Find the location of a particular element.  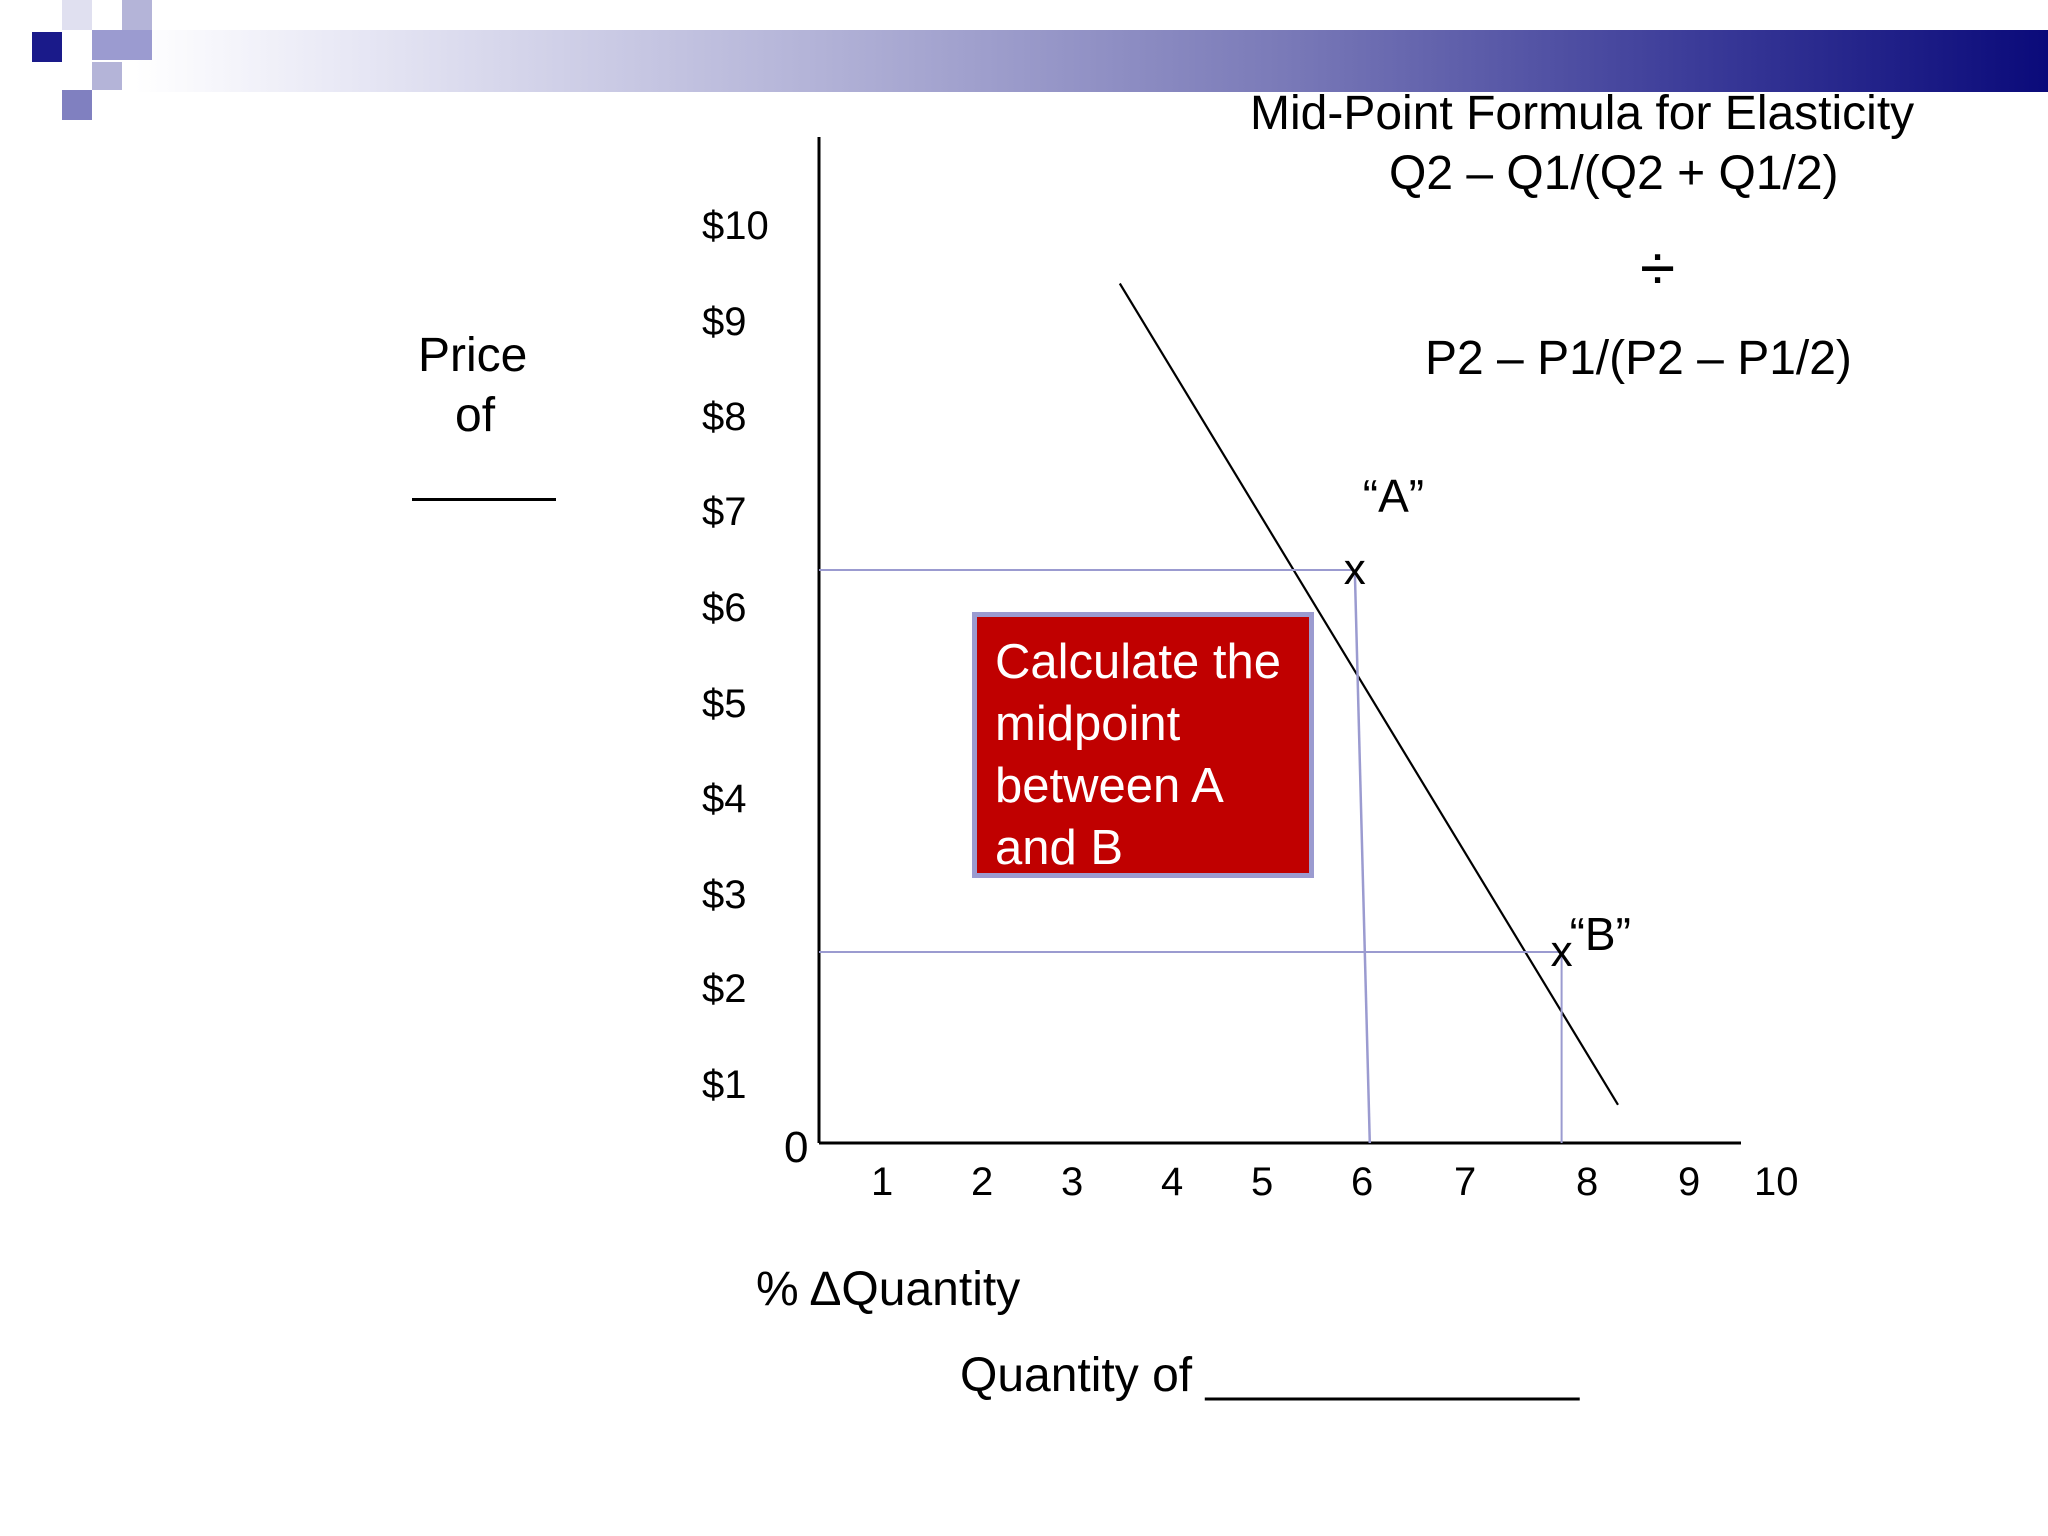

y-tick-label: $1 is located at coordinates (724, 1085).